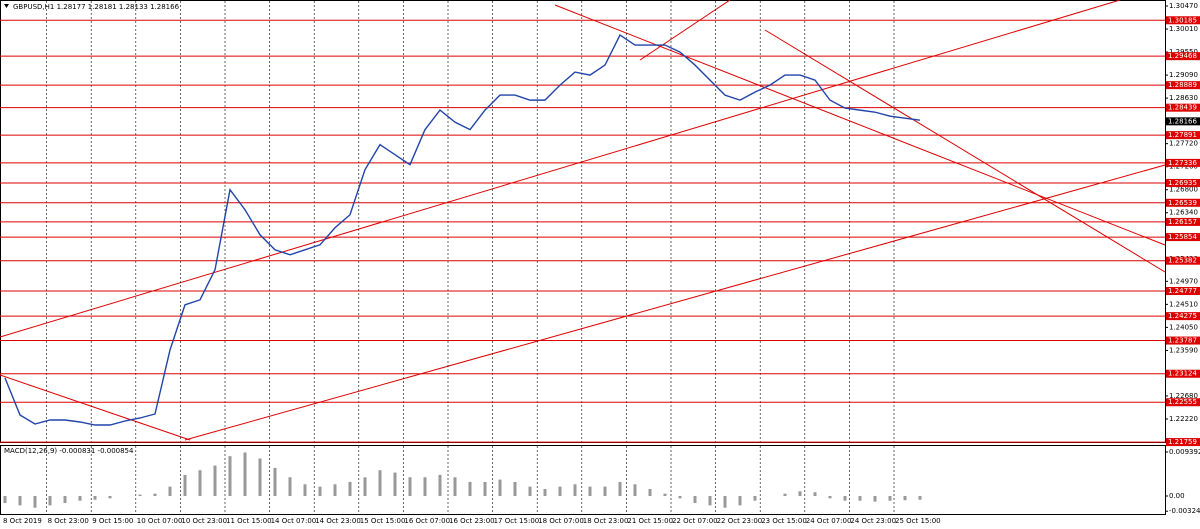  I want to click on level-label: 1.26157, so click(1182, 222).